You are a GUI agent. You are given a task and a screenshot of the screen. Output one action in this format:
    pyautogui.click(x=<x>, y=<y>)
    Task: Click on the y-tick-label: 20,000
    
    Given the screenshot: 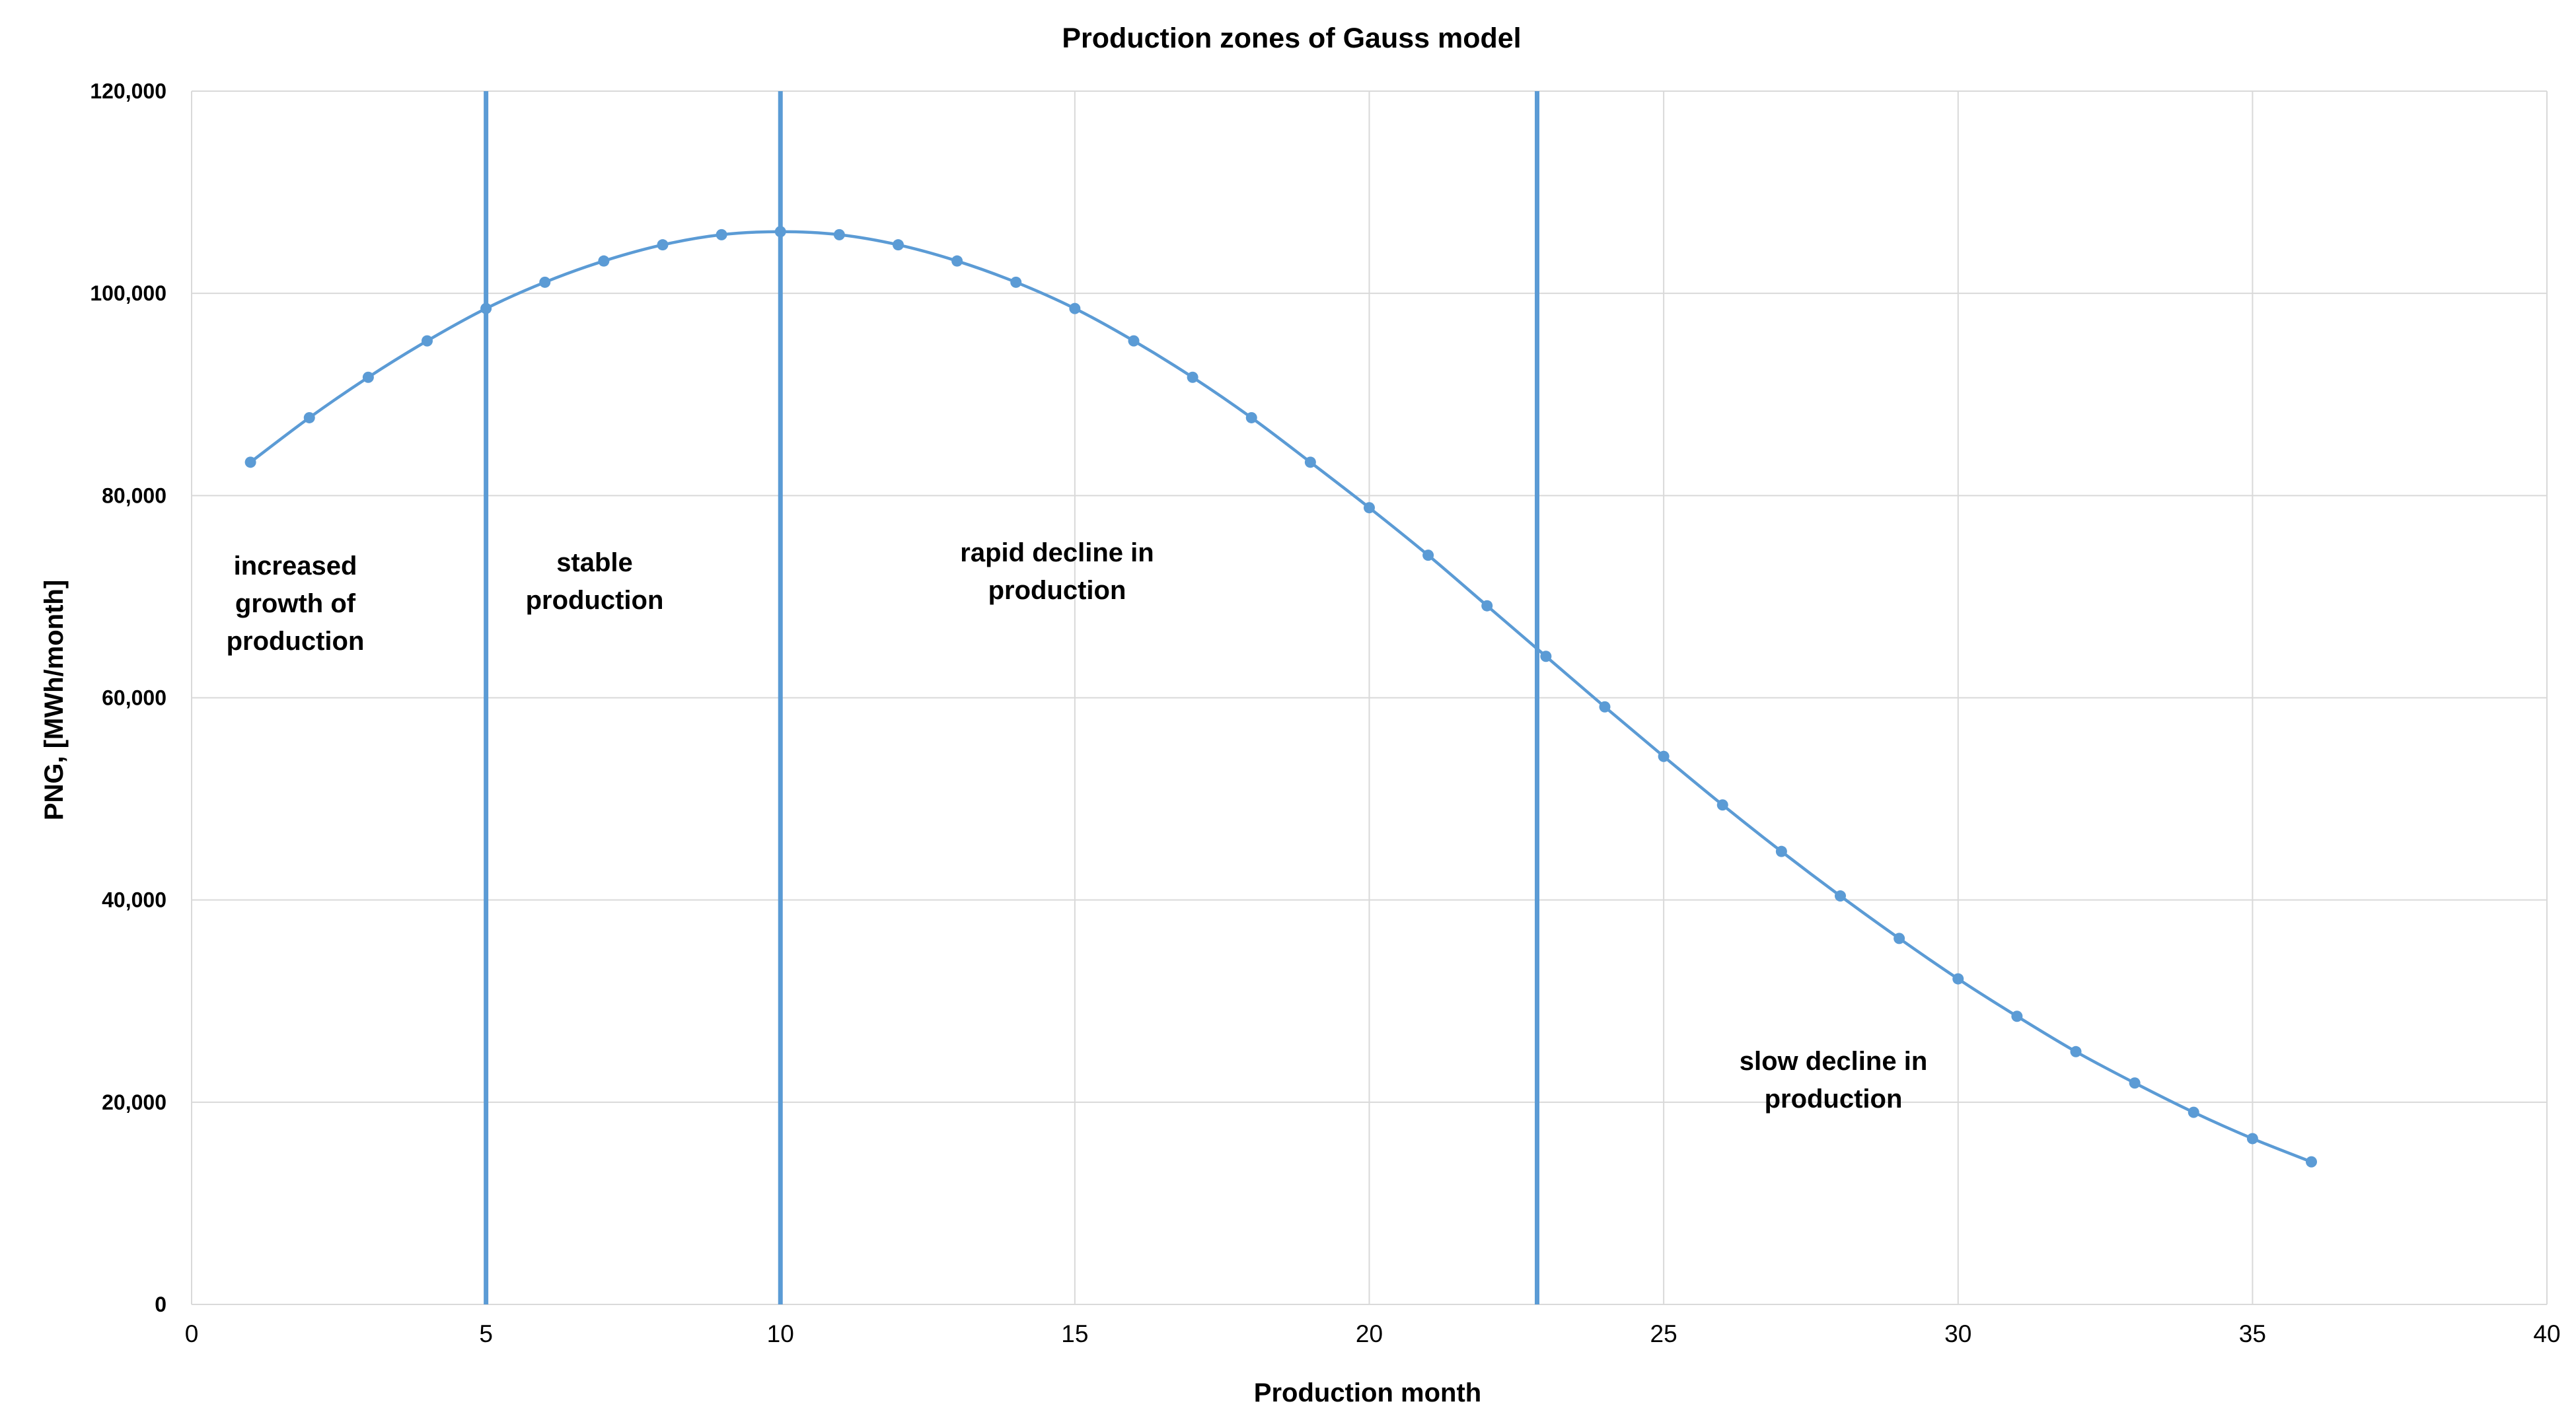 What is the action you would take?
    pyautogui.click(x=134, y=1102)
    